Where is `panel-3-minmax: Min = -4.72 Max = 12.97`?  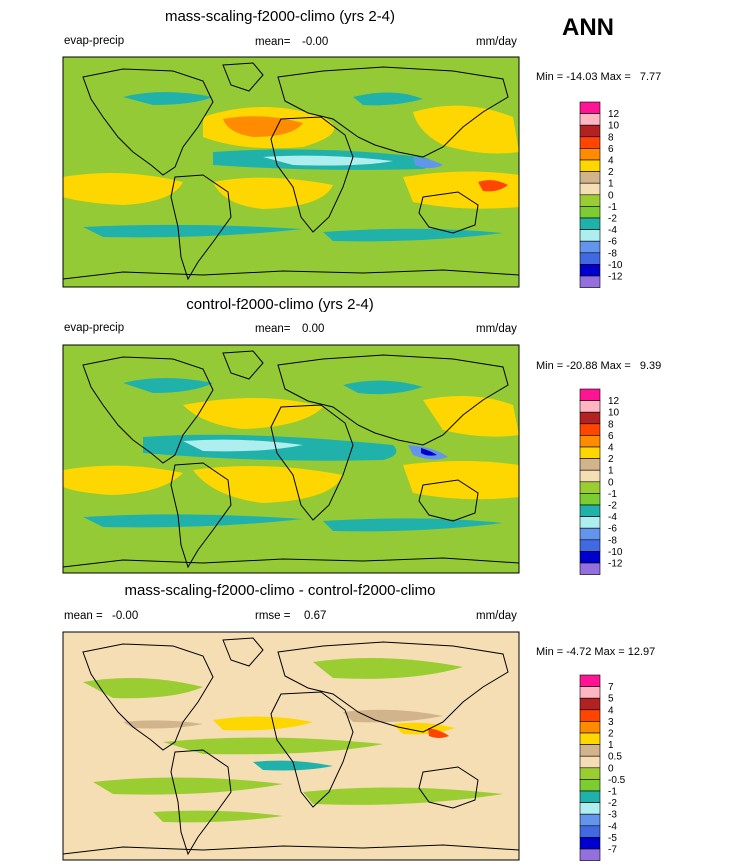
panel-3-minmax: Min = -4.72 Max = 12.97 is located at coordinates (595, 652).